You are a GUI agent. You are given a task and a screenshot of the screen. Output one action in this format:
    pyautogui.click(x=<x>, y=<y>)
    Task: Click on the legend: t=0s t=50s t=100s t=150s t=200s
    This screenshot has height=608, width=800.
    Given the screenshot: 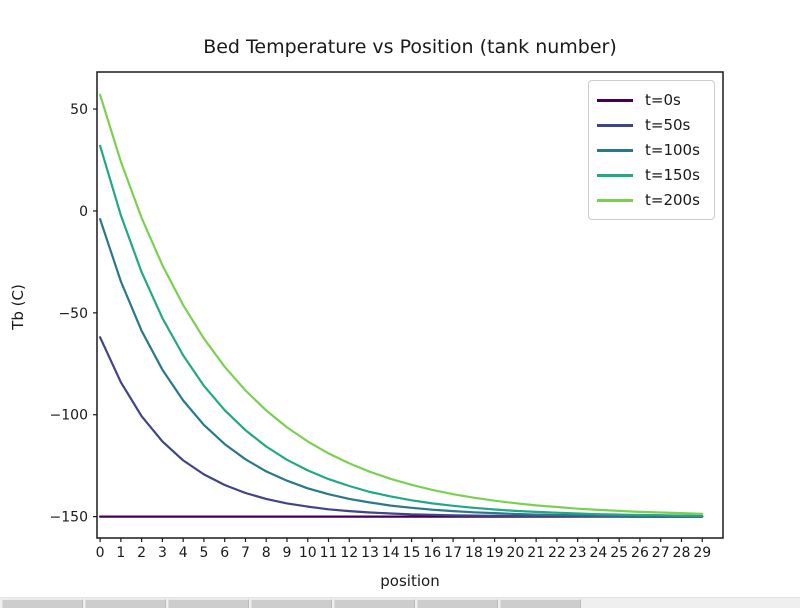 What is the action you would take?
    pyautogui.click(x=651, y=150)
    